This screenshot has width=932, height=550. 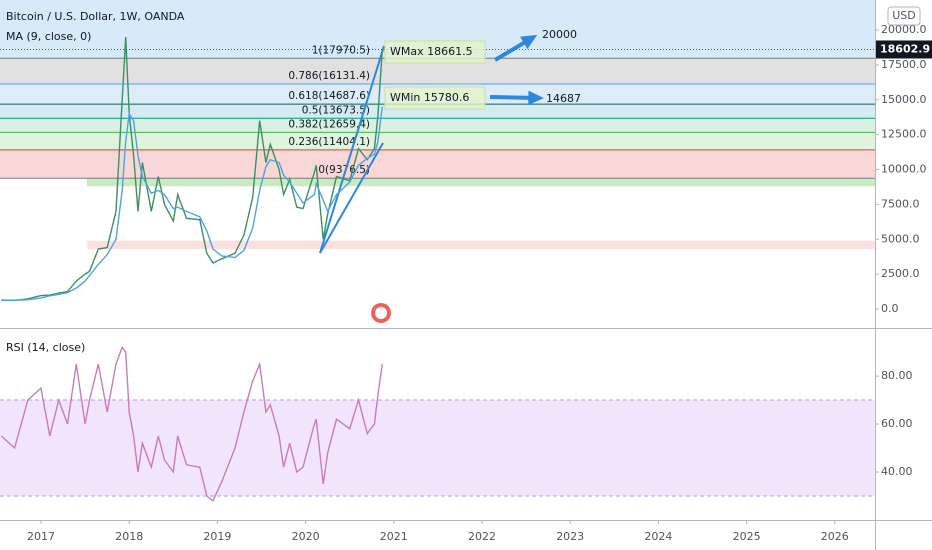 I want to click on x-tick-label: 2025, so click(x=747, y=536).